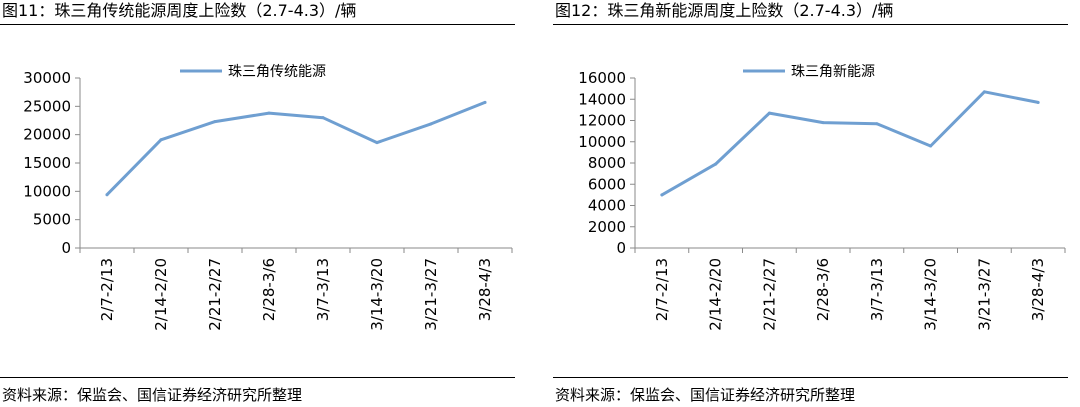 This screenshot has height=407, width=1080. I want to click on figure-title: 图12：珠三角新能源周度上险数（2.7-4.3）/辆, so click(724, 10).